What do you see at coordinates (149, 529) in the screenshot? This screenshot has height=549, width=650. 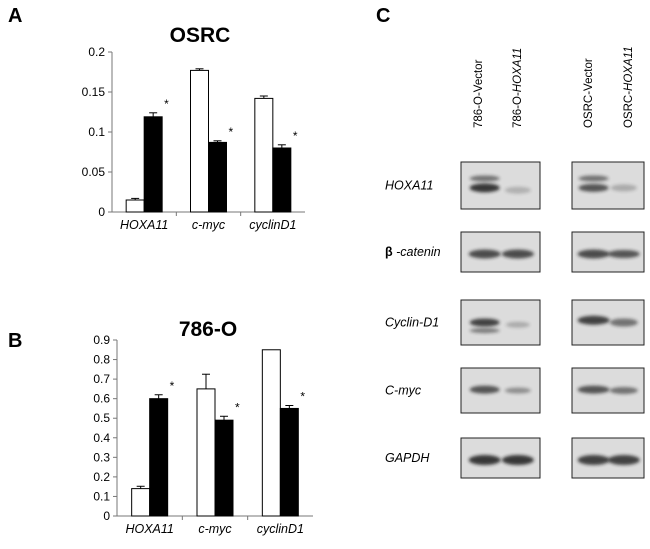 I see `c786o-category-label: HOXA11` at bounding box center [149, 529].